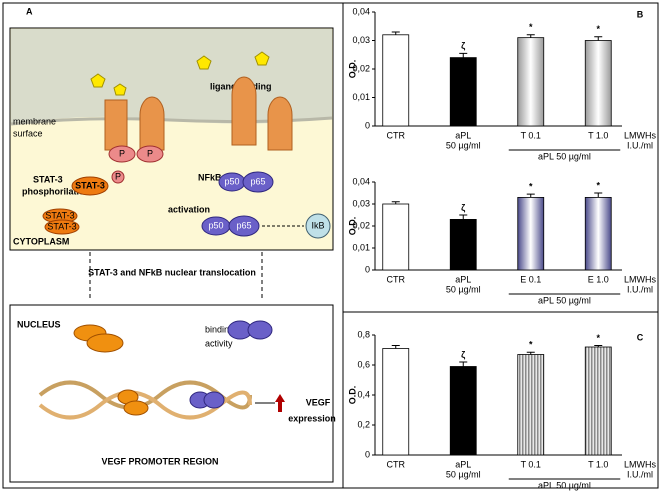 Image resolution: width=661 pixels, height=496 pixels. Describe the element at coordinates (280, 403) in the screenshot. I see `up-arrow` at that location.